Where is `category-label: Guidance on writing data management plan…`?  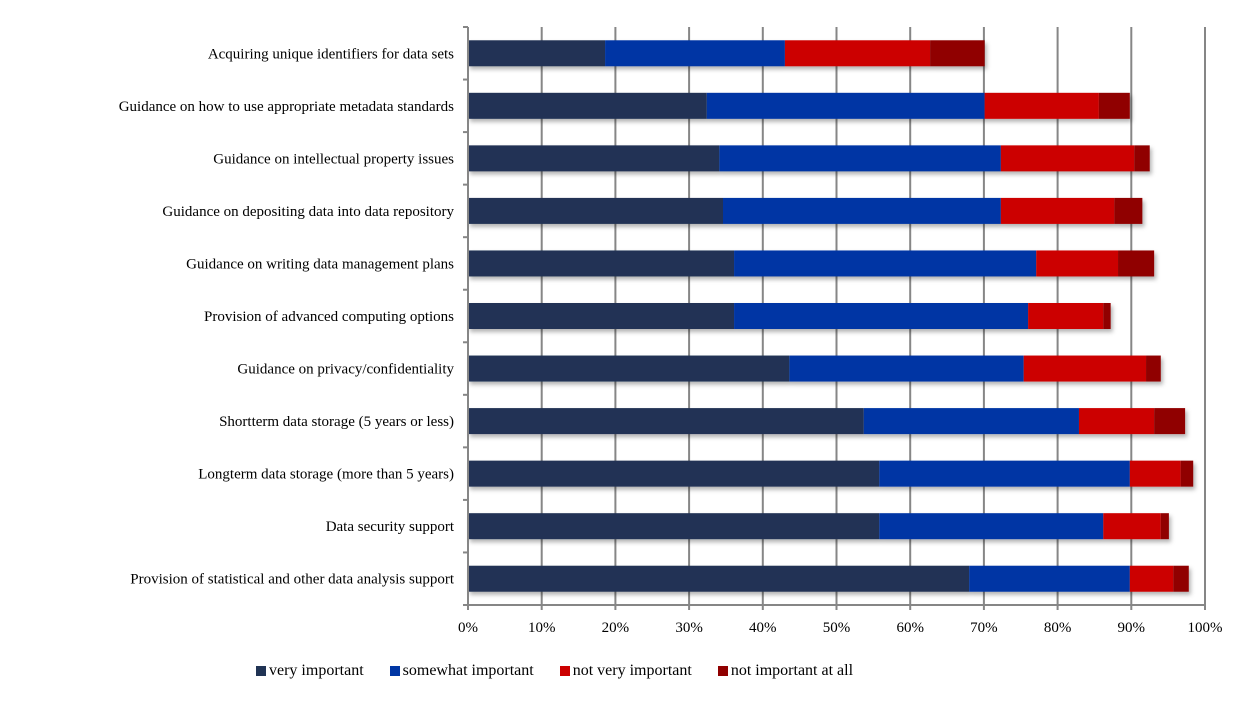
category-label: Guidance on writing data management plan… is located at coordinates (320, 264).